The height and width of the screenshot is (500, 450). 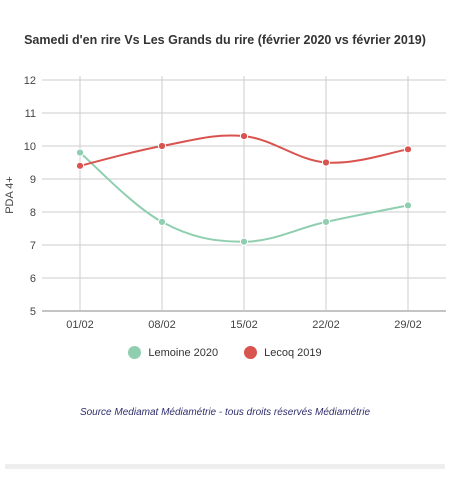 I want to click on y-ticks: 5 6 7 8 9 10 11 12, so click(x=30, y=196).